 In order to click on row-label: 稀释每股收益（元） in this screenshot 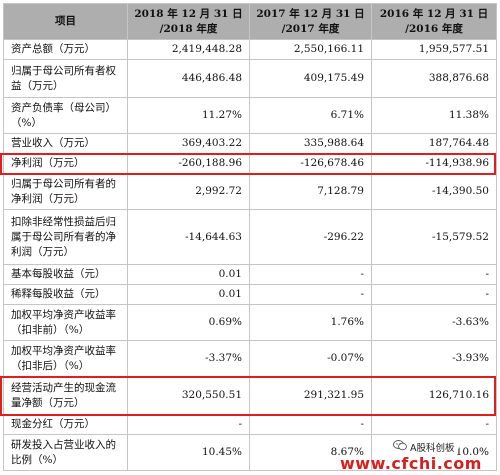, I will do `click(65, 294)`.